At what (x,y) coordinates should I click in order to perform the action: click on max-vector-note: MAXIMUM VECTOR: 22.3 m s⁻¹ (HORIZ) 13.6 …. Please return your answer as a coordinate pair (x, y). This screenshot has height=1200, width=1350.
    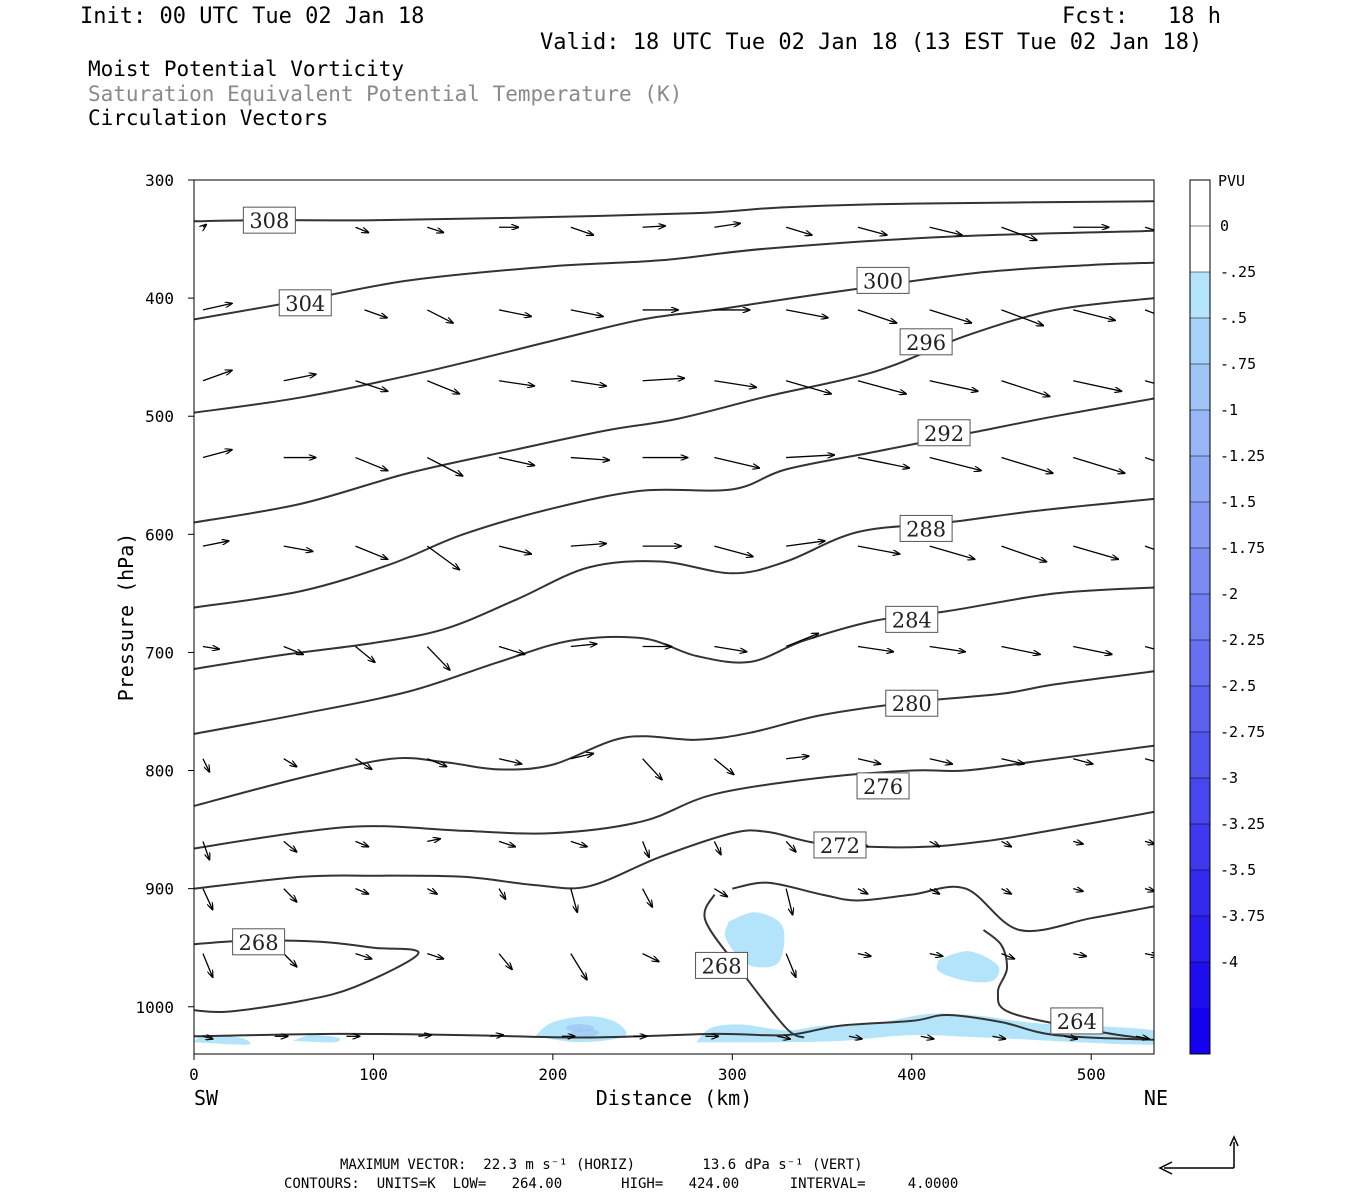
    Looking at the image, I should click on (601, 1165).